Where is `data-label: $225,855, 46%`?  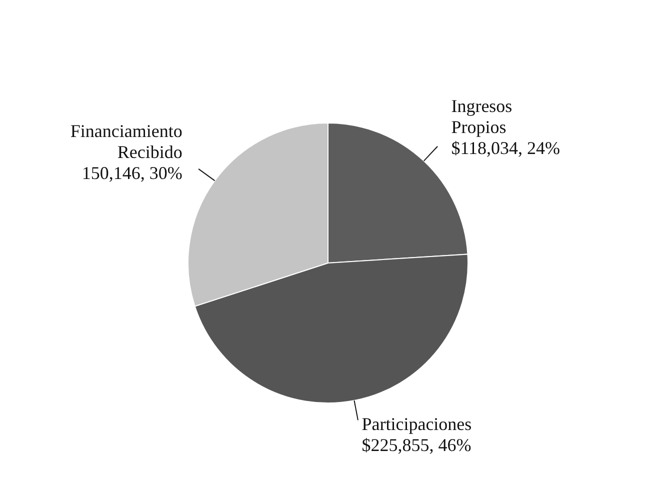
data-label: $225,855, 46% is located at coordinates (417, 444).